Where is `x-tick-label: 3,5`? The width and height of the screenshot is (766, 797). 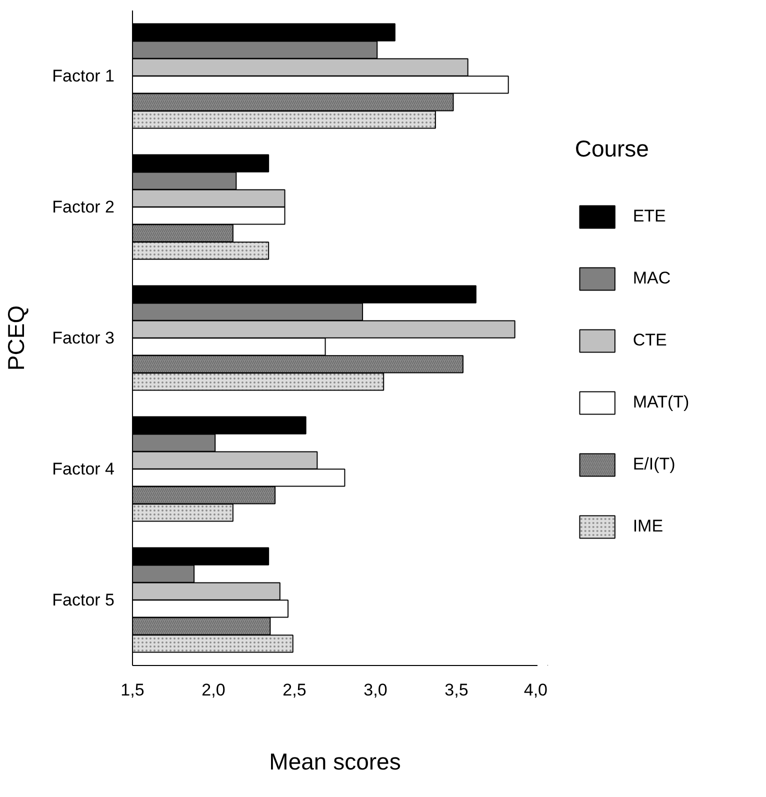
x-tick-label: 3,5 is located at coordinates (456, 690).